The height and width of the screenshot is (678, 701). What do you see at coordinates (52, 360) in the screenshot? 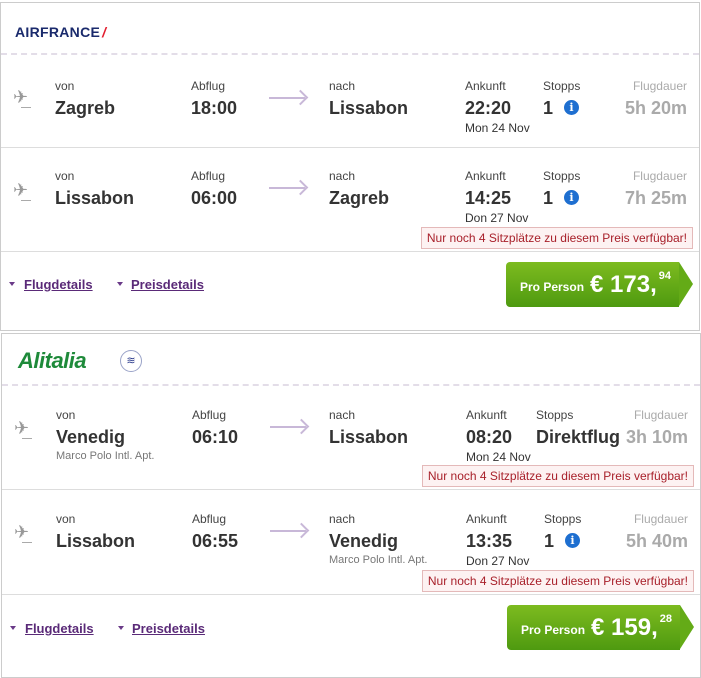
I see `alitalia-logo: Alitalia` at bounding box center [52, 360].